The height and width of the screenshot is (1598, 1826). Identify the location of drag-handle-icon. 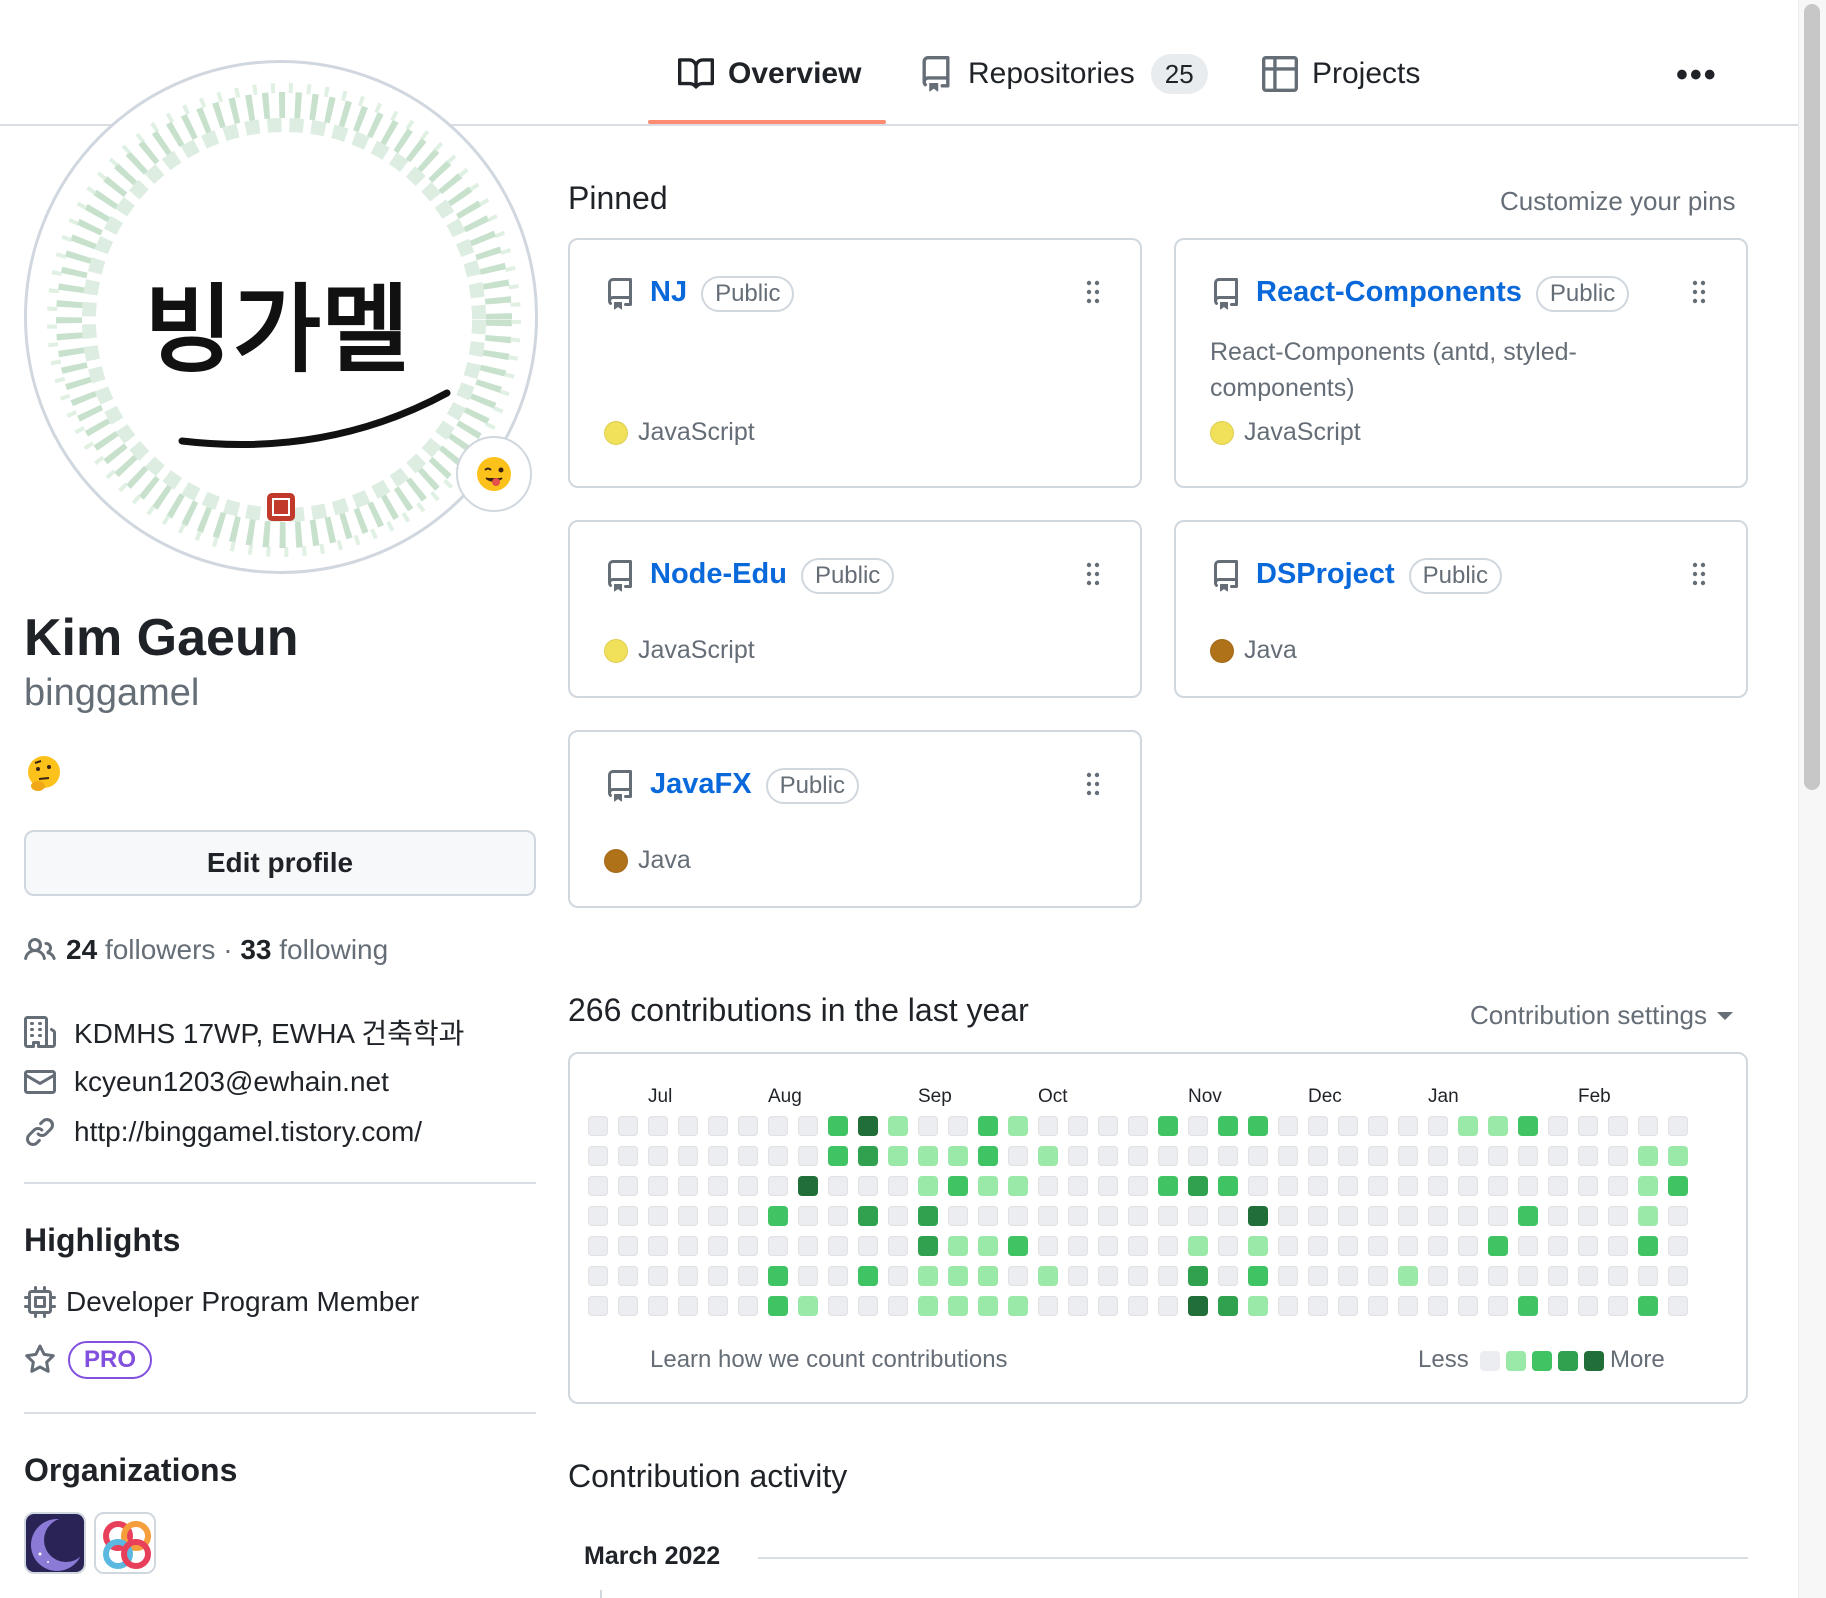
(1093, 784).